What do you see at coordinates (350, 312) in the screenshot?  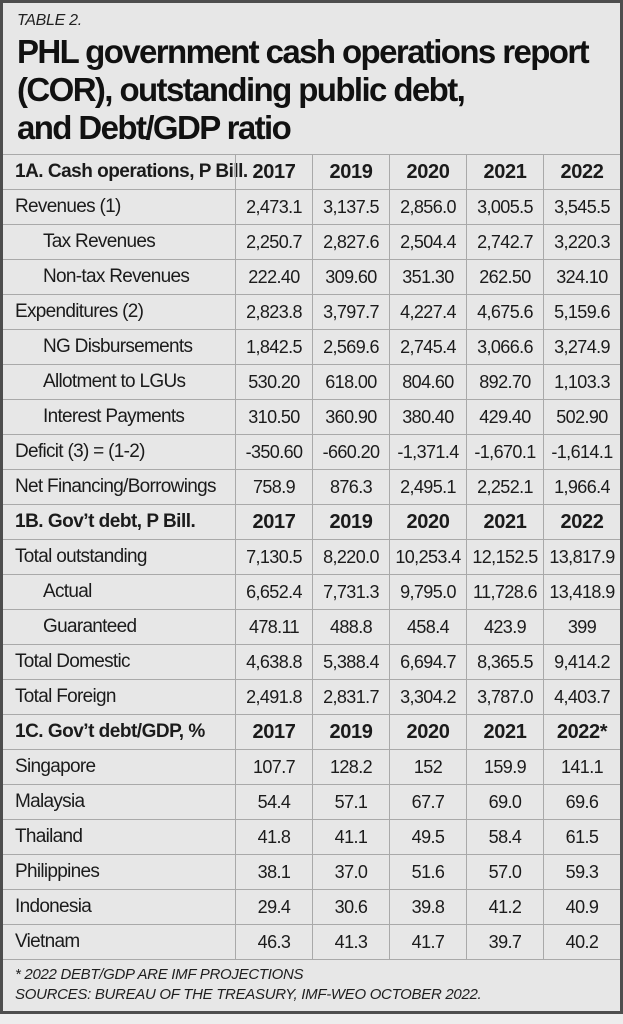 I see `cell-value: 3,797.7` at bounding box center [350, 312].